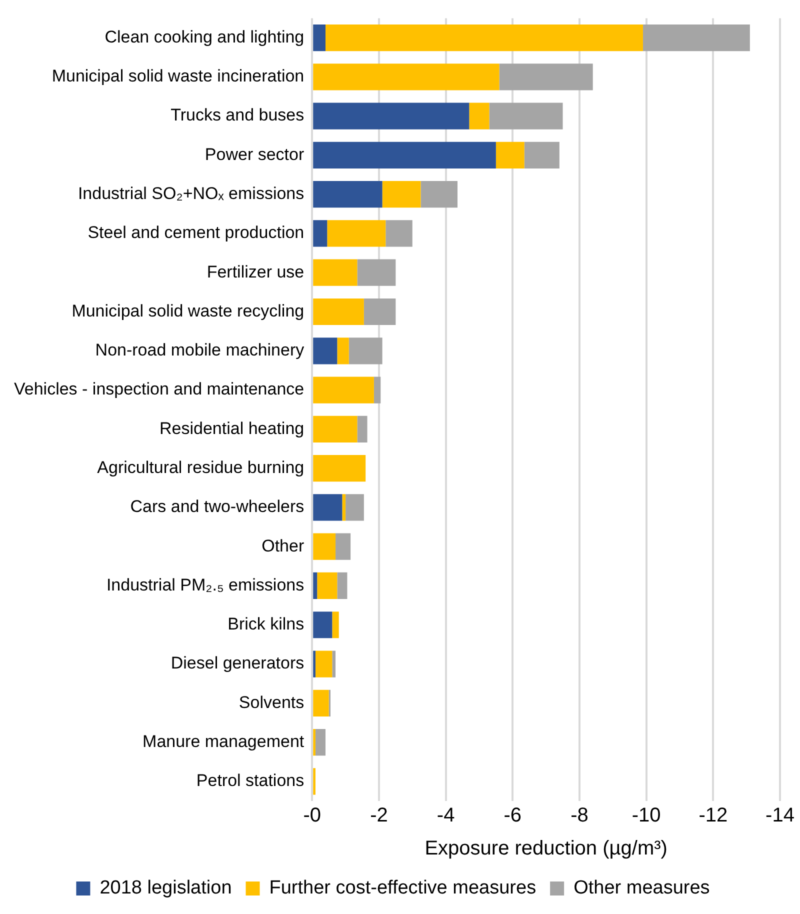  I want to click on y-tick-label: Steel and cement production, so click(196, 232).